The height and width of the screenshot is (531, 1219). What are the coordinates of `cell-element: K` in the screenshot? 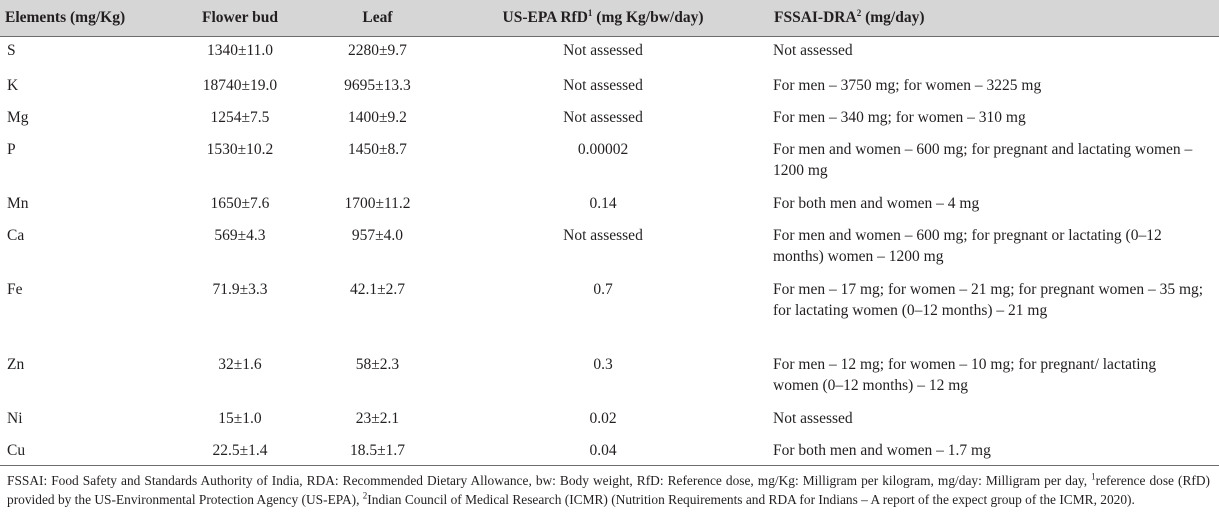 It's located at (13, 85).